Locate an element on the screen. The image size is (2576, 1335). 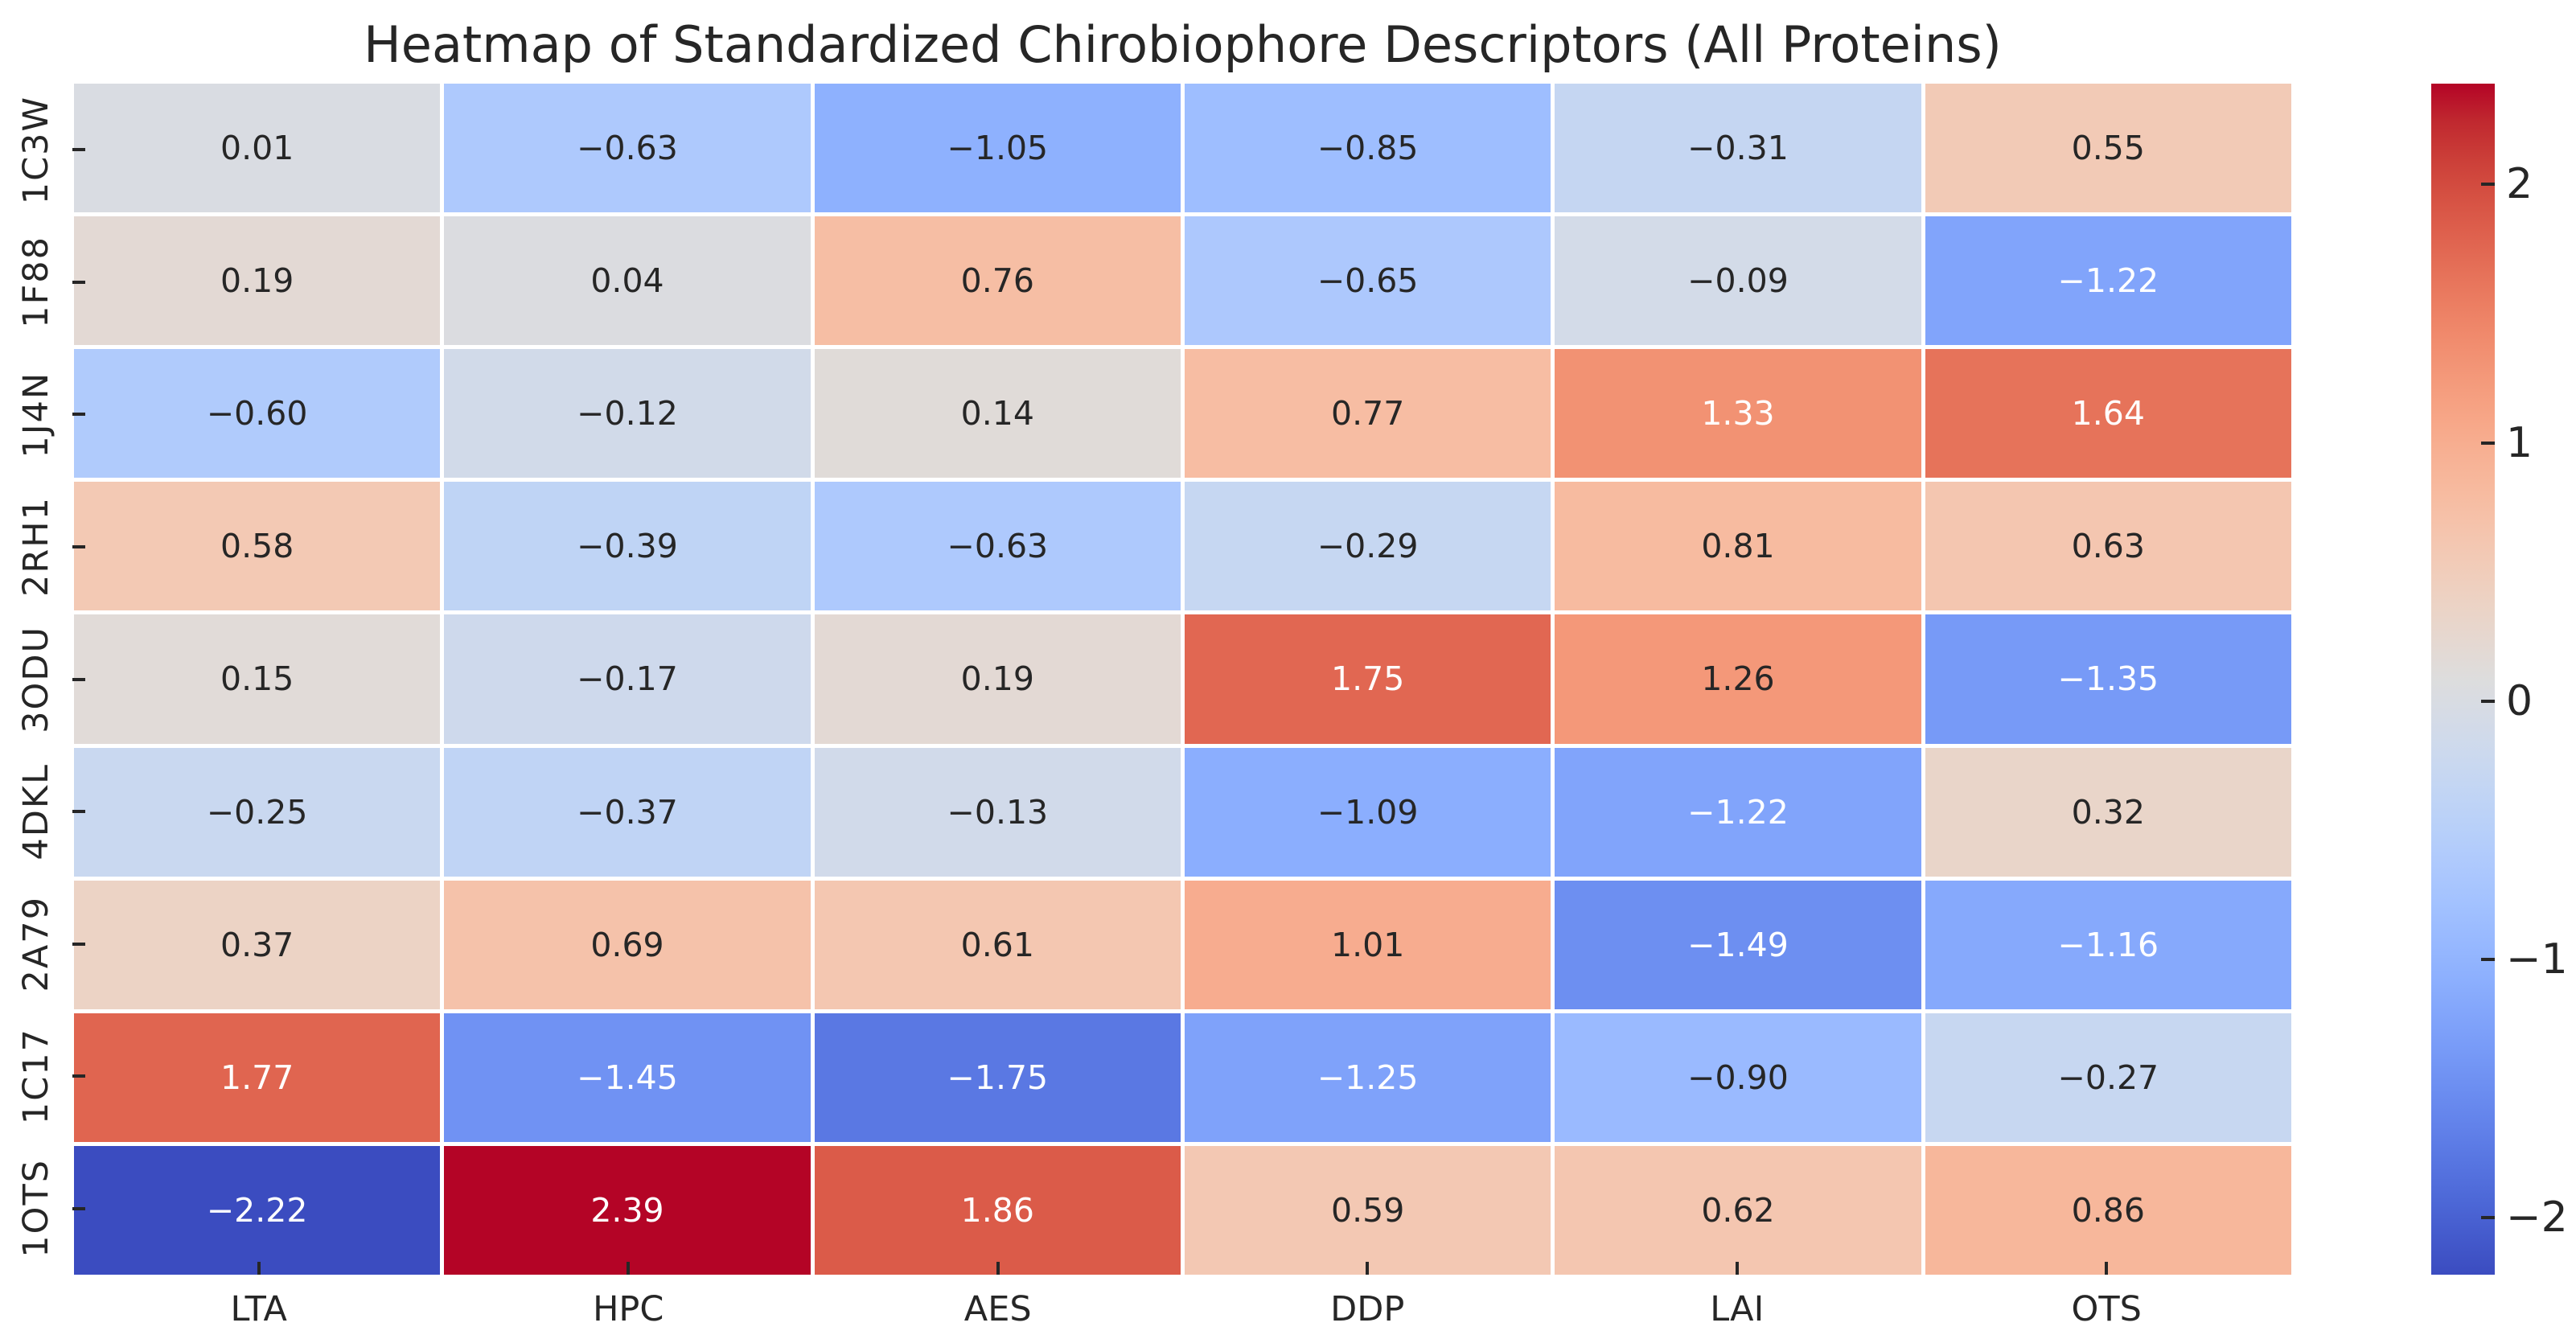
heatmap-cell: −1.35 is located at coordinates (2108, 679).